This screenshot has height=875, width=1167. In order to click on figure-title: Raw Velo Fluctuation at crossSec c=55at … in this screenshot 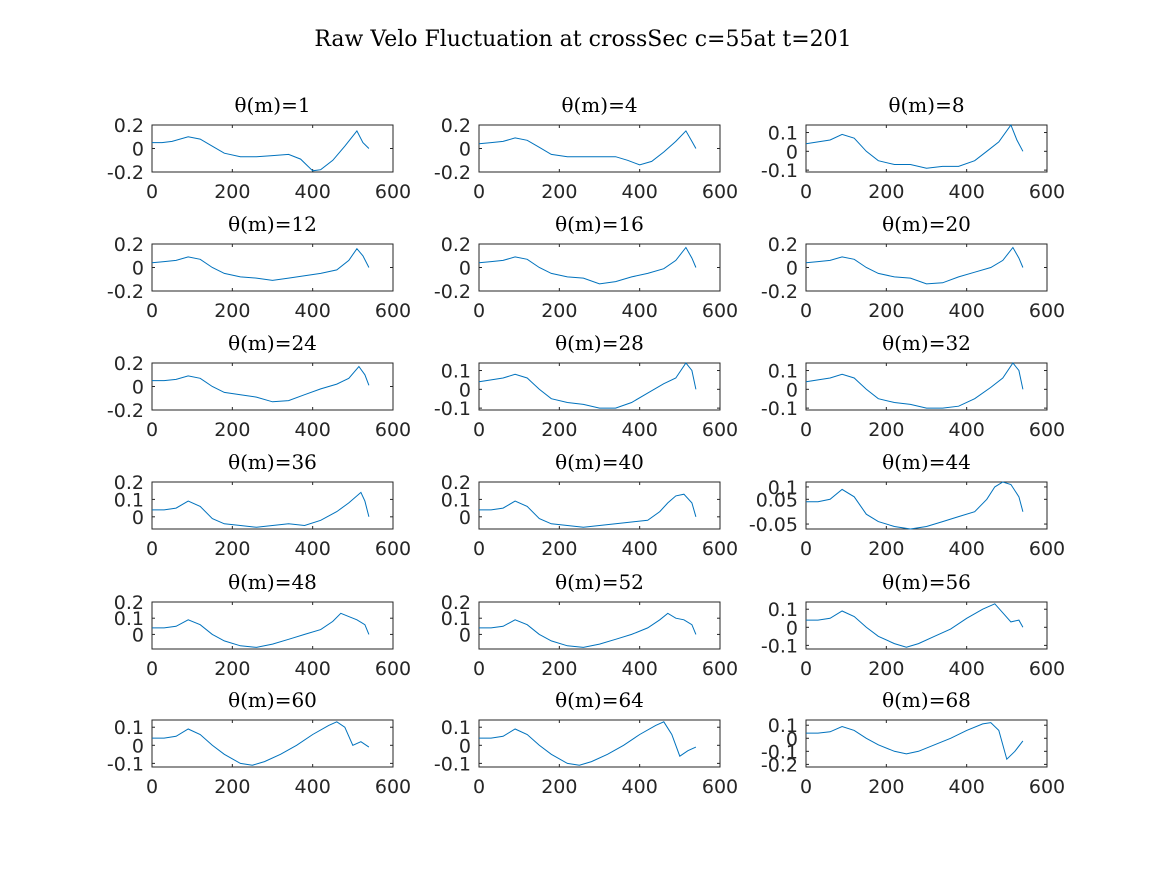, I will do `click(582, 39)`.